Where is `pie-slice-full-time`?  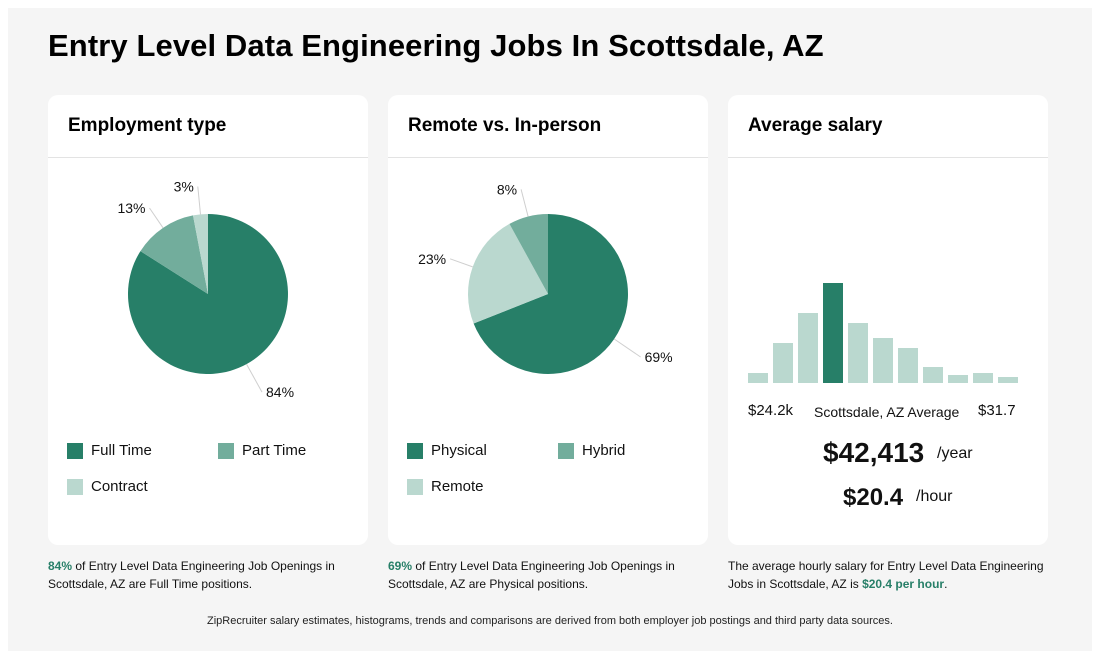 pie-slice-full-time is located at coordinates (207, 294).